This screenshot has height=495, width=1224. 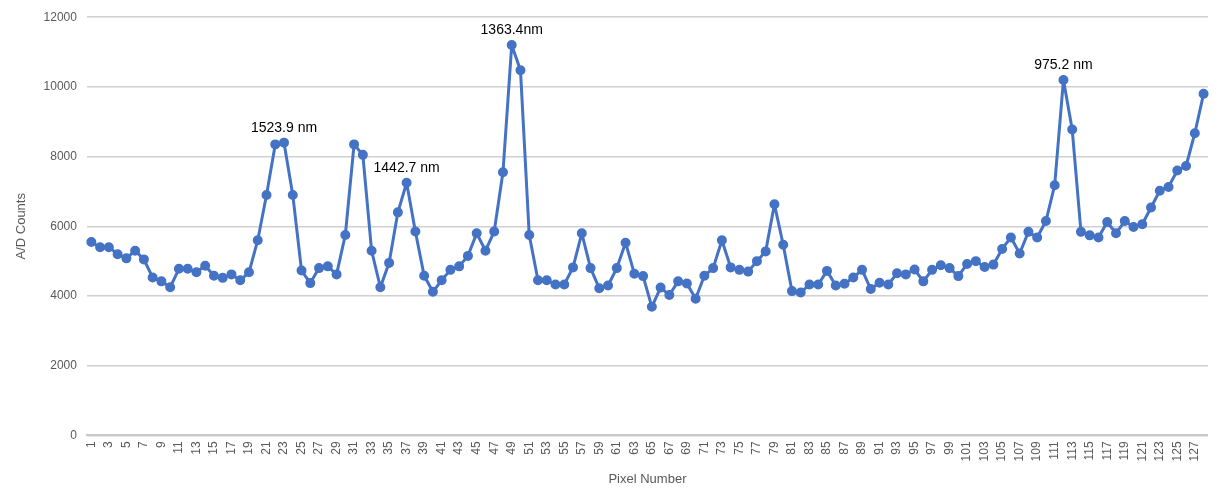 What do you see at coordinates (1018, 451) in the screenshot?
I see `x-tick-label: 107` at bounding box center [1018, 451].